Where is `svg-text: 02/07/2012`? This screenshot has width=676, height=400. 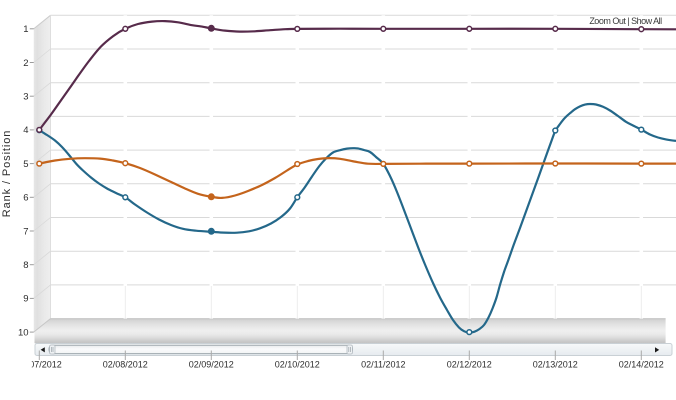 svg-text: 02/07/2012 is located at coordinates (39, 364).